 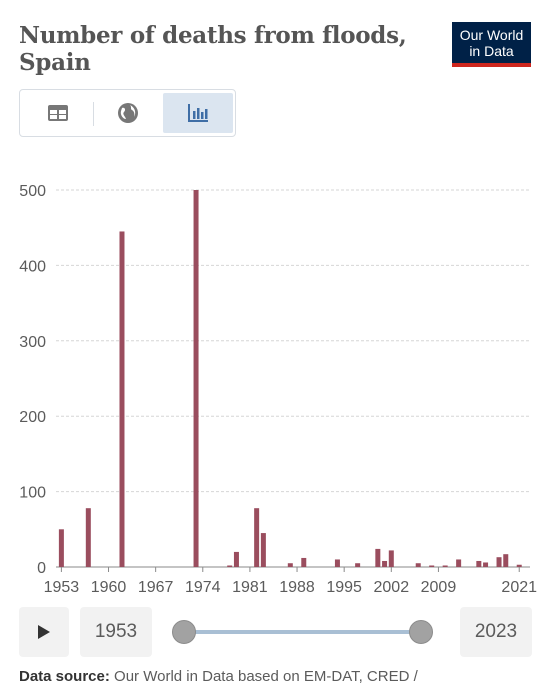 What do you see at coordinates (116, 632) in the screenshot?
I see `start-year-box: 1953` at bounding box center [116, 632].